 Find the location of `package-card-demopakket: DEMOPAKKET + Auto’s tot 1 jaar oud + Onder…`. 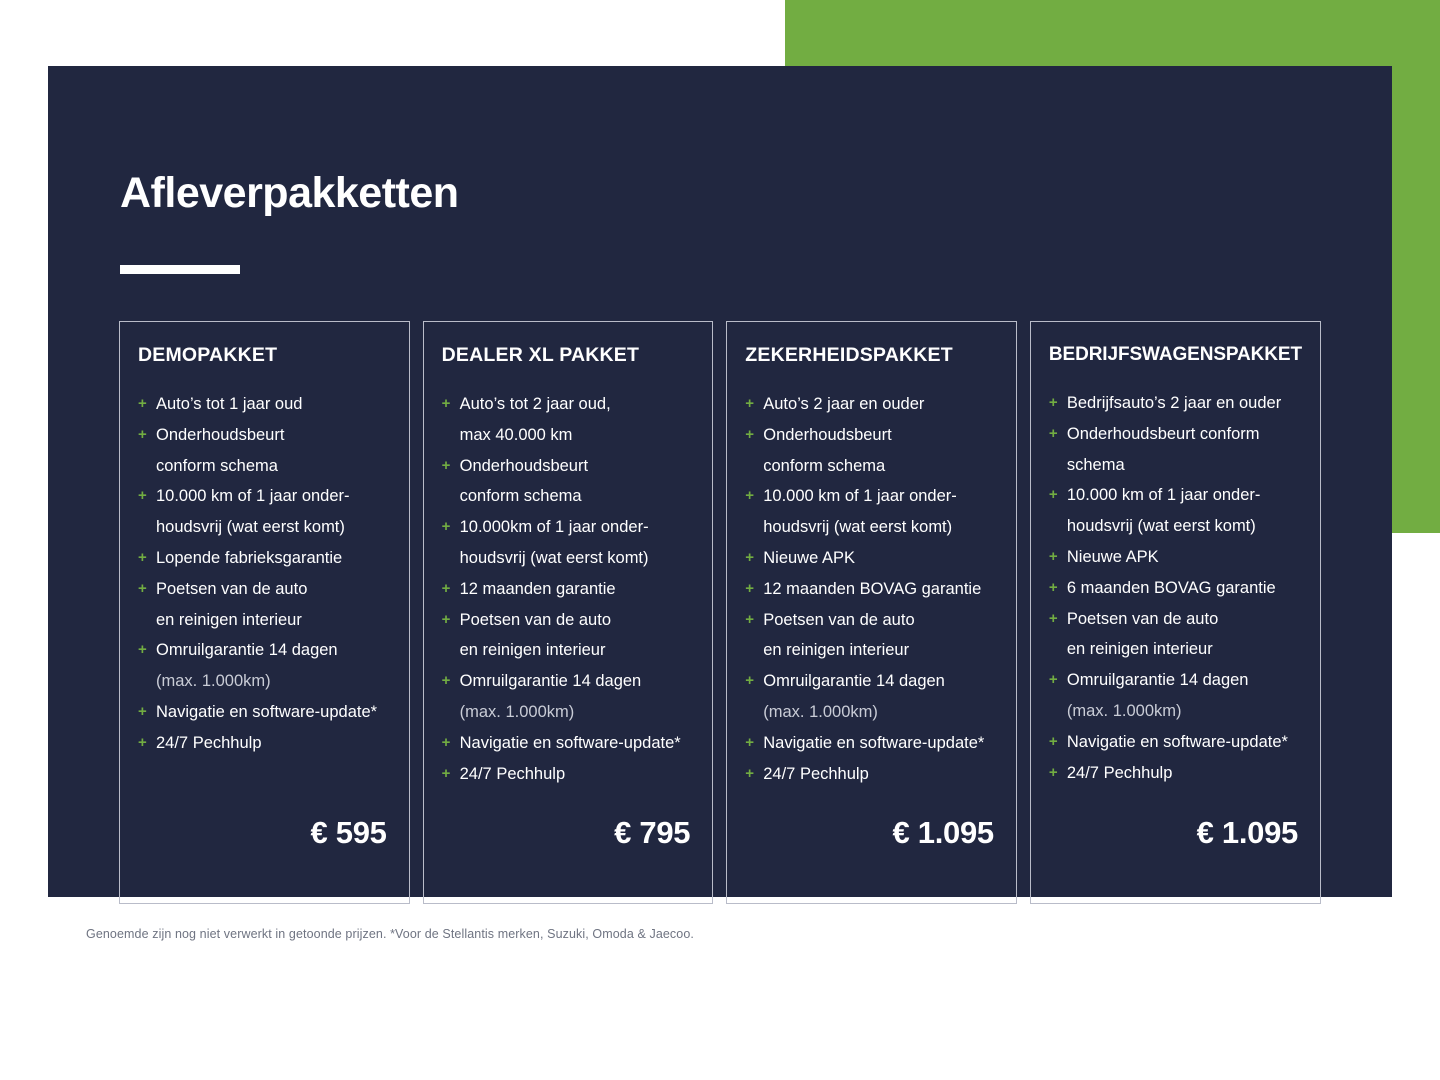

package-card-demopakket: DEMOPAKKET + Auto’s tot 1 jaar oud + Onder… is located at coordinates (264, 613).